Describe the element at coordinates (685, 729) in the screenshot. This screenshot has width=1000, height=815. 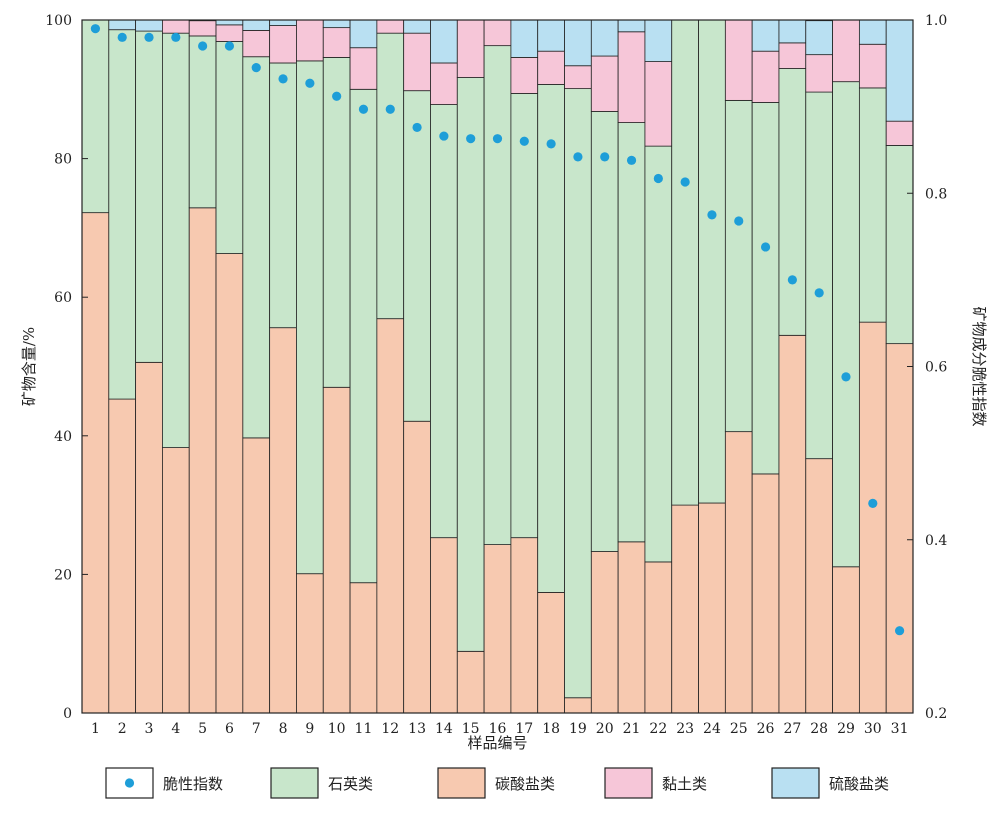
I see `x-tick-label: 23` at that location.